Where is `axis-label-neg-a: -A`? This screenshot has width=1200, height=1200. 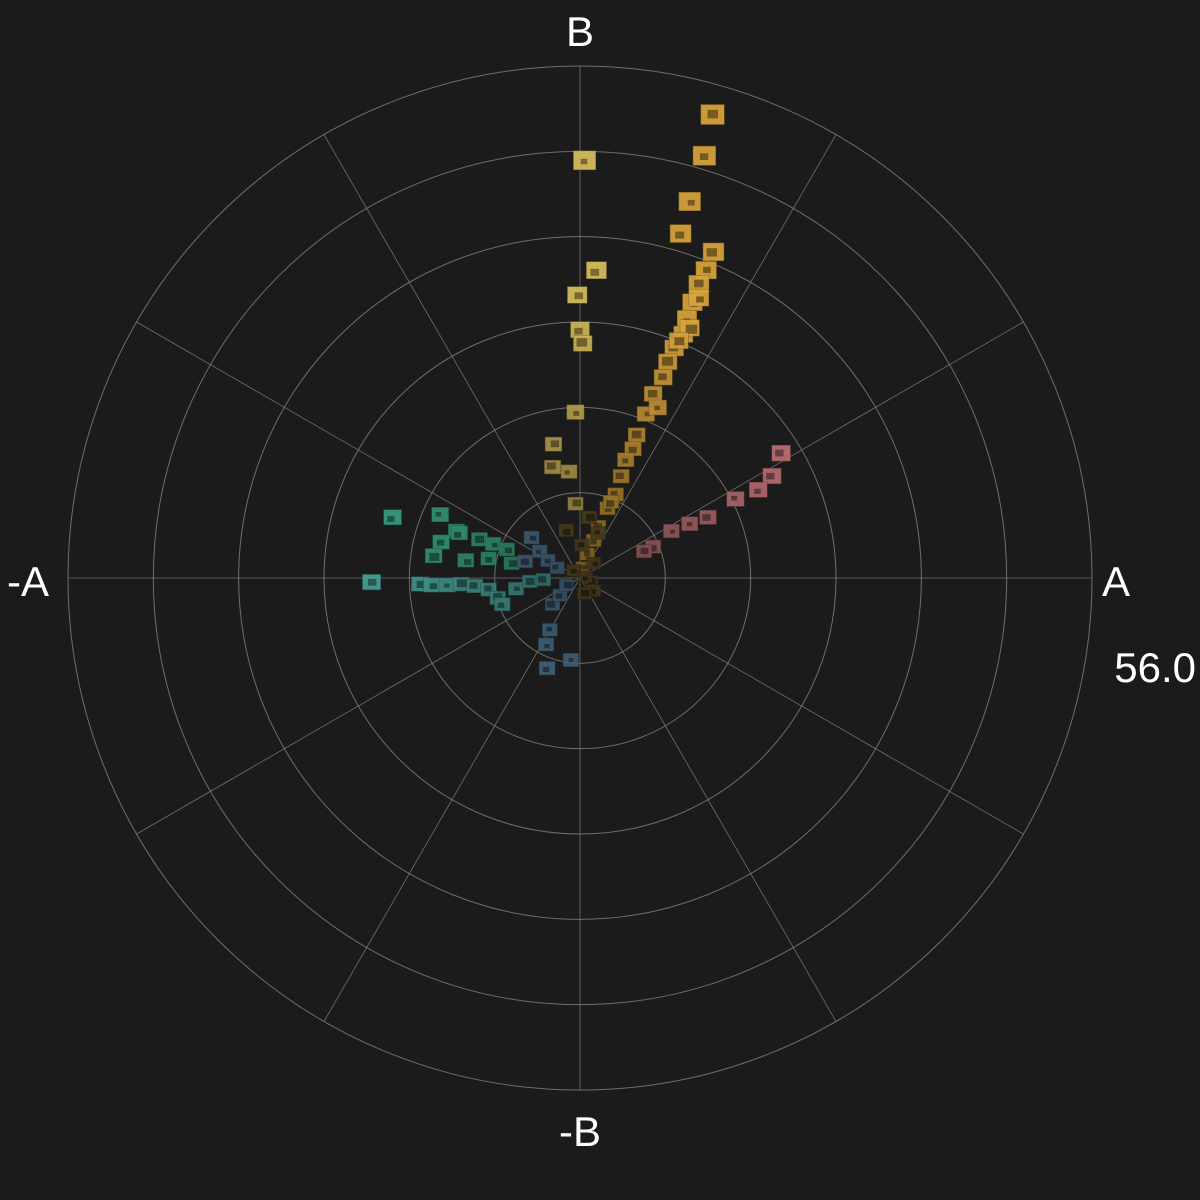
axis-label-neg-a: -A is located at coordinates (28, 581).